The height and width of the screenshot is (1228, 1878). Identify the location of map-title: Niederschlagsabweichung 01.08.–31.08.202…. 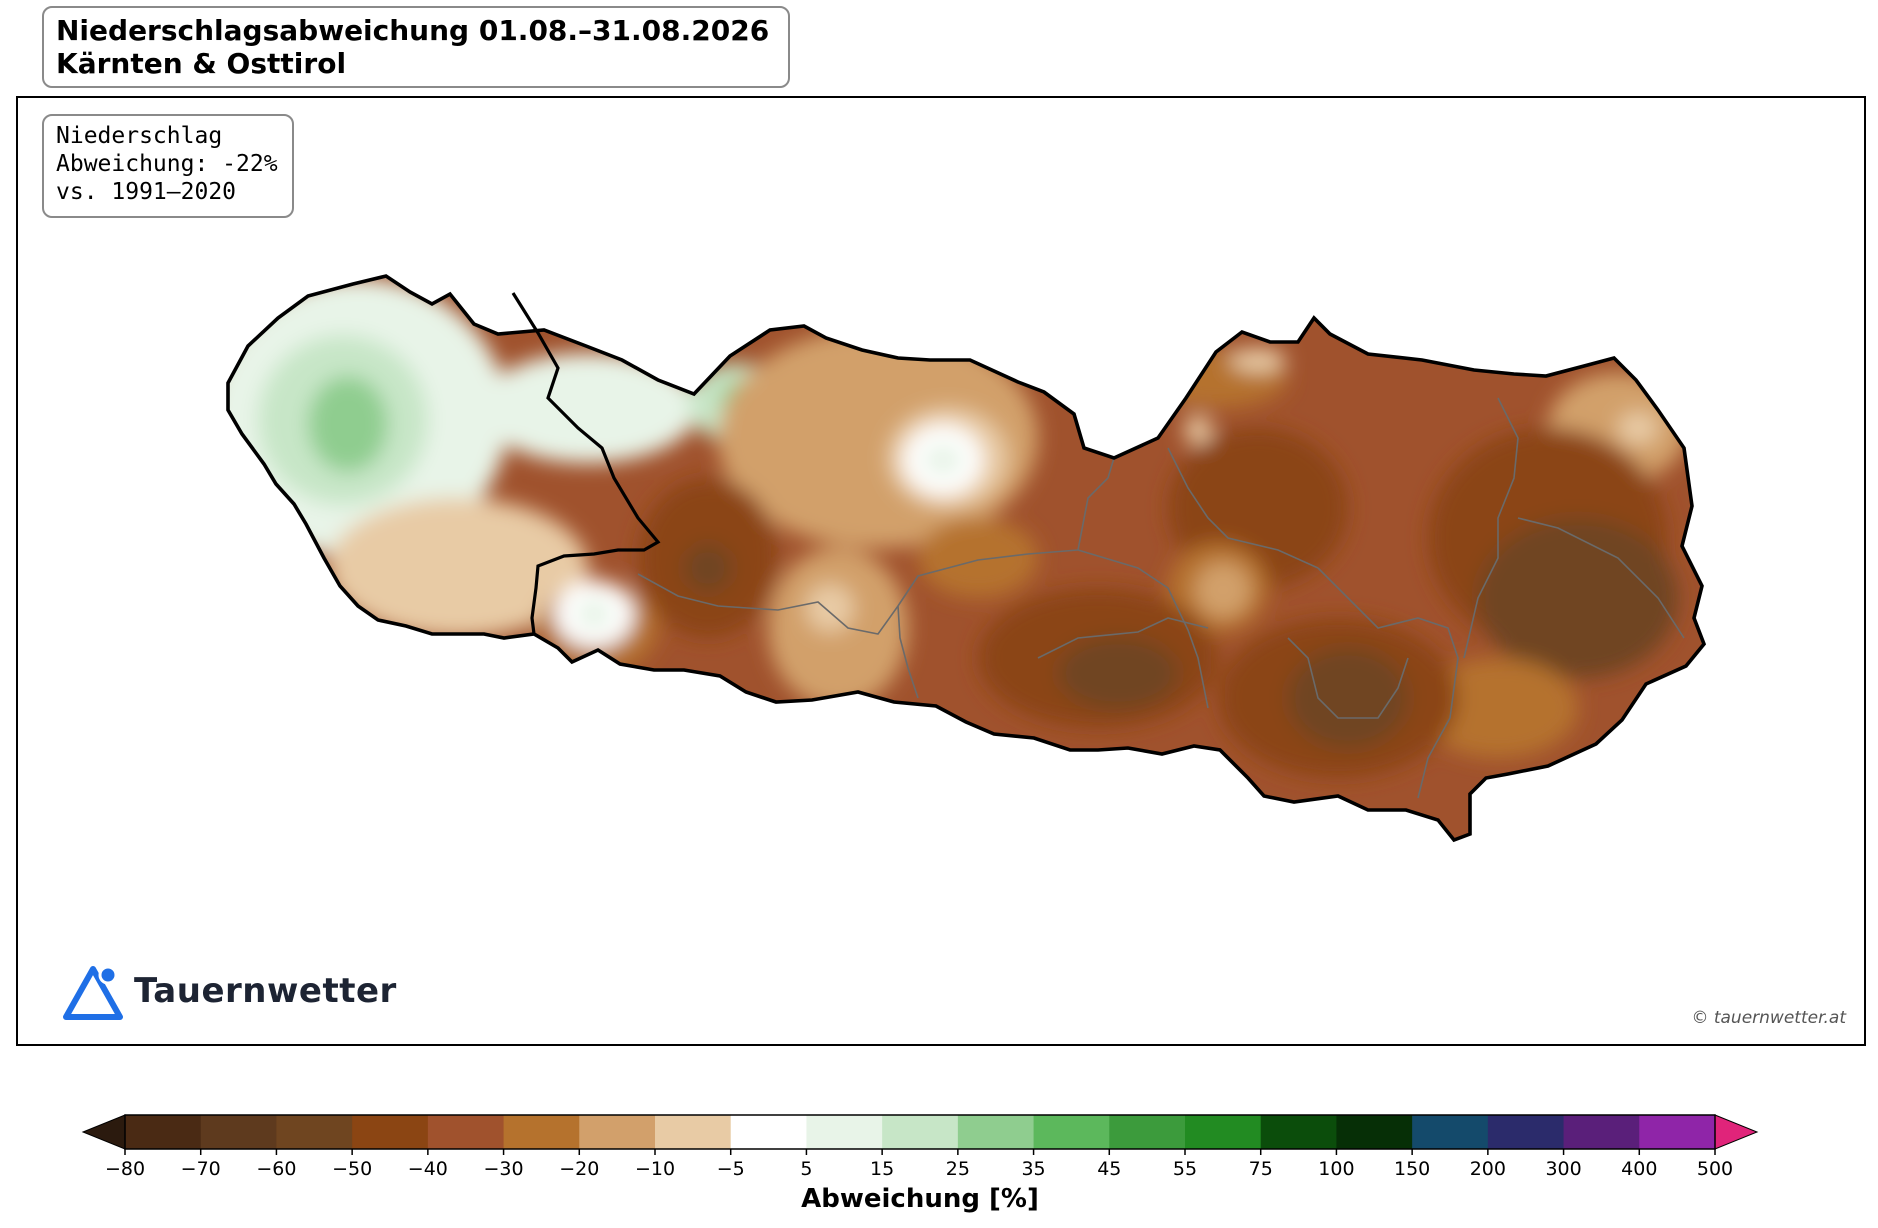
(413, 30).